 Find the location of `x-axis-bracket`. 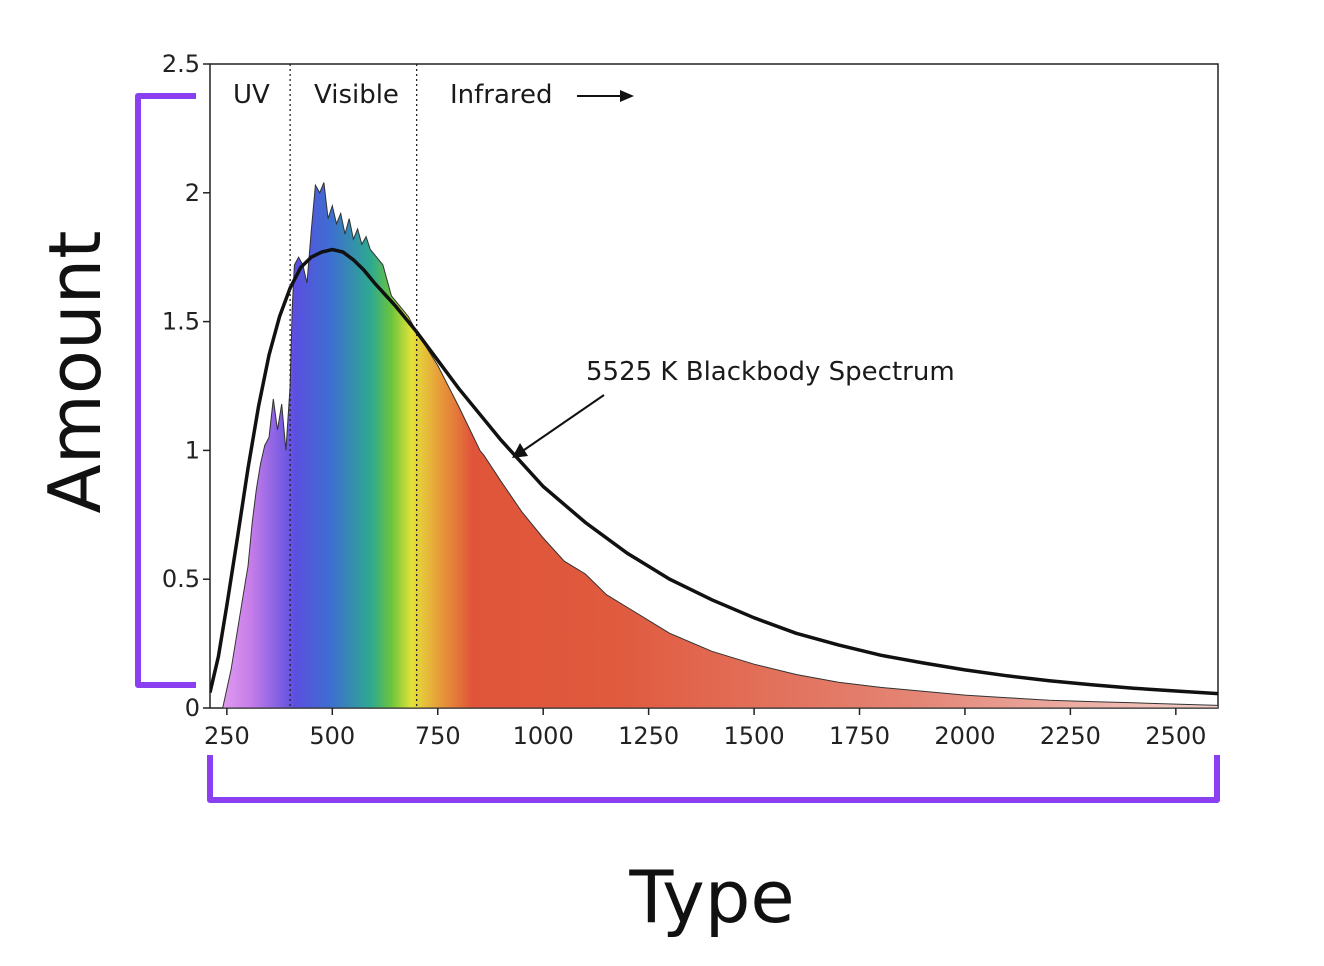

x-axis-bracket is located at coordinates (713, 779).